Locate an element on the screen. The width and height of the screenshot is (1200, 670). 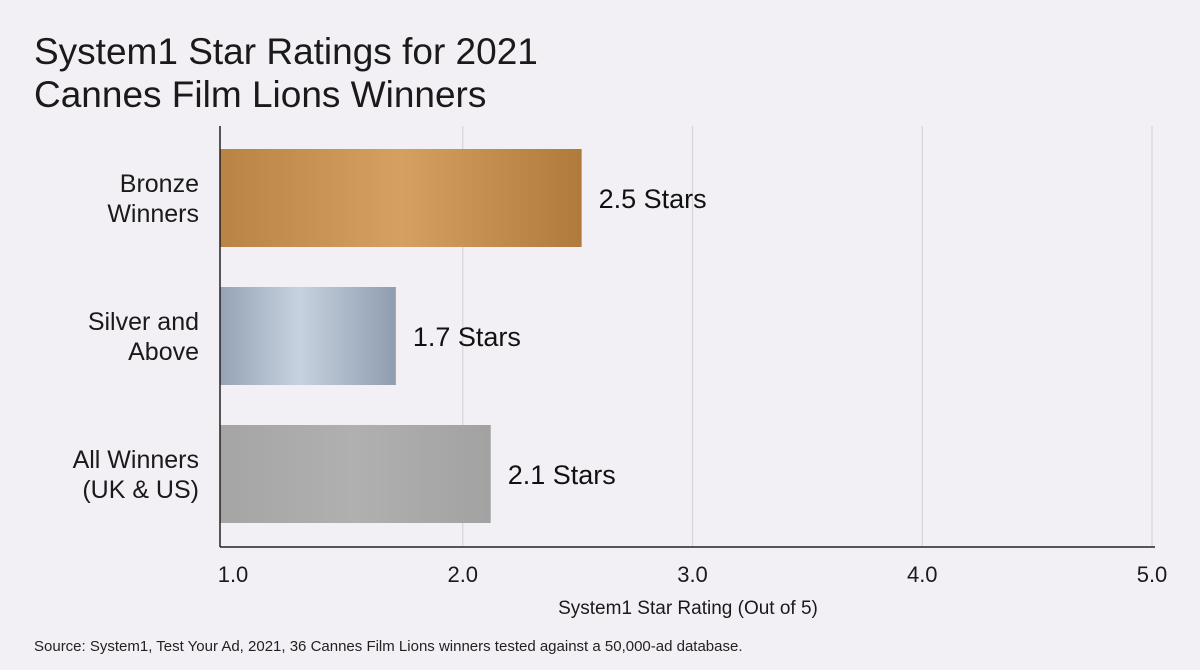
x-tick-label-0: 1.0 is located at coordinates (233, 574).